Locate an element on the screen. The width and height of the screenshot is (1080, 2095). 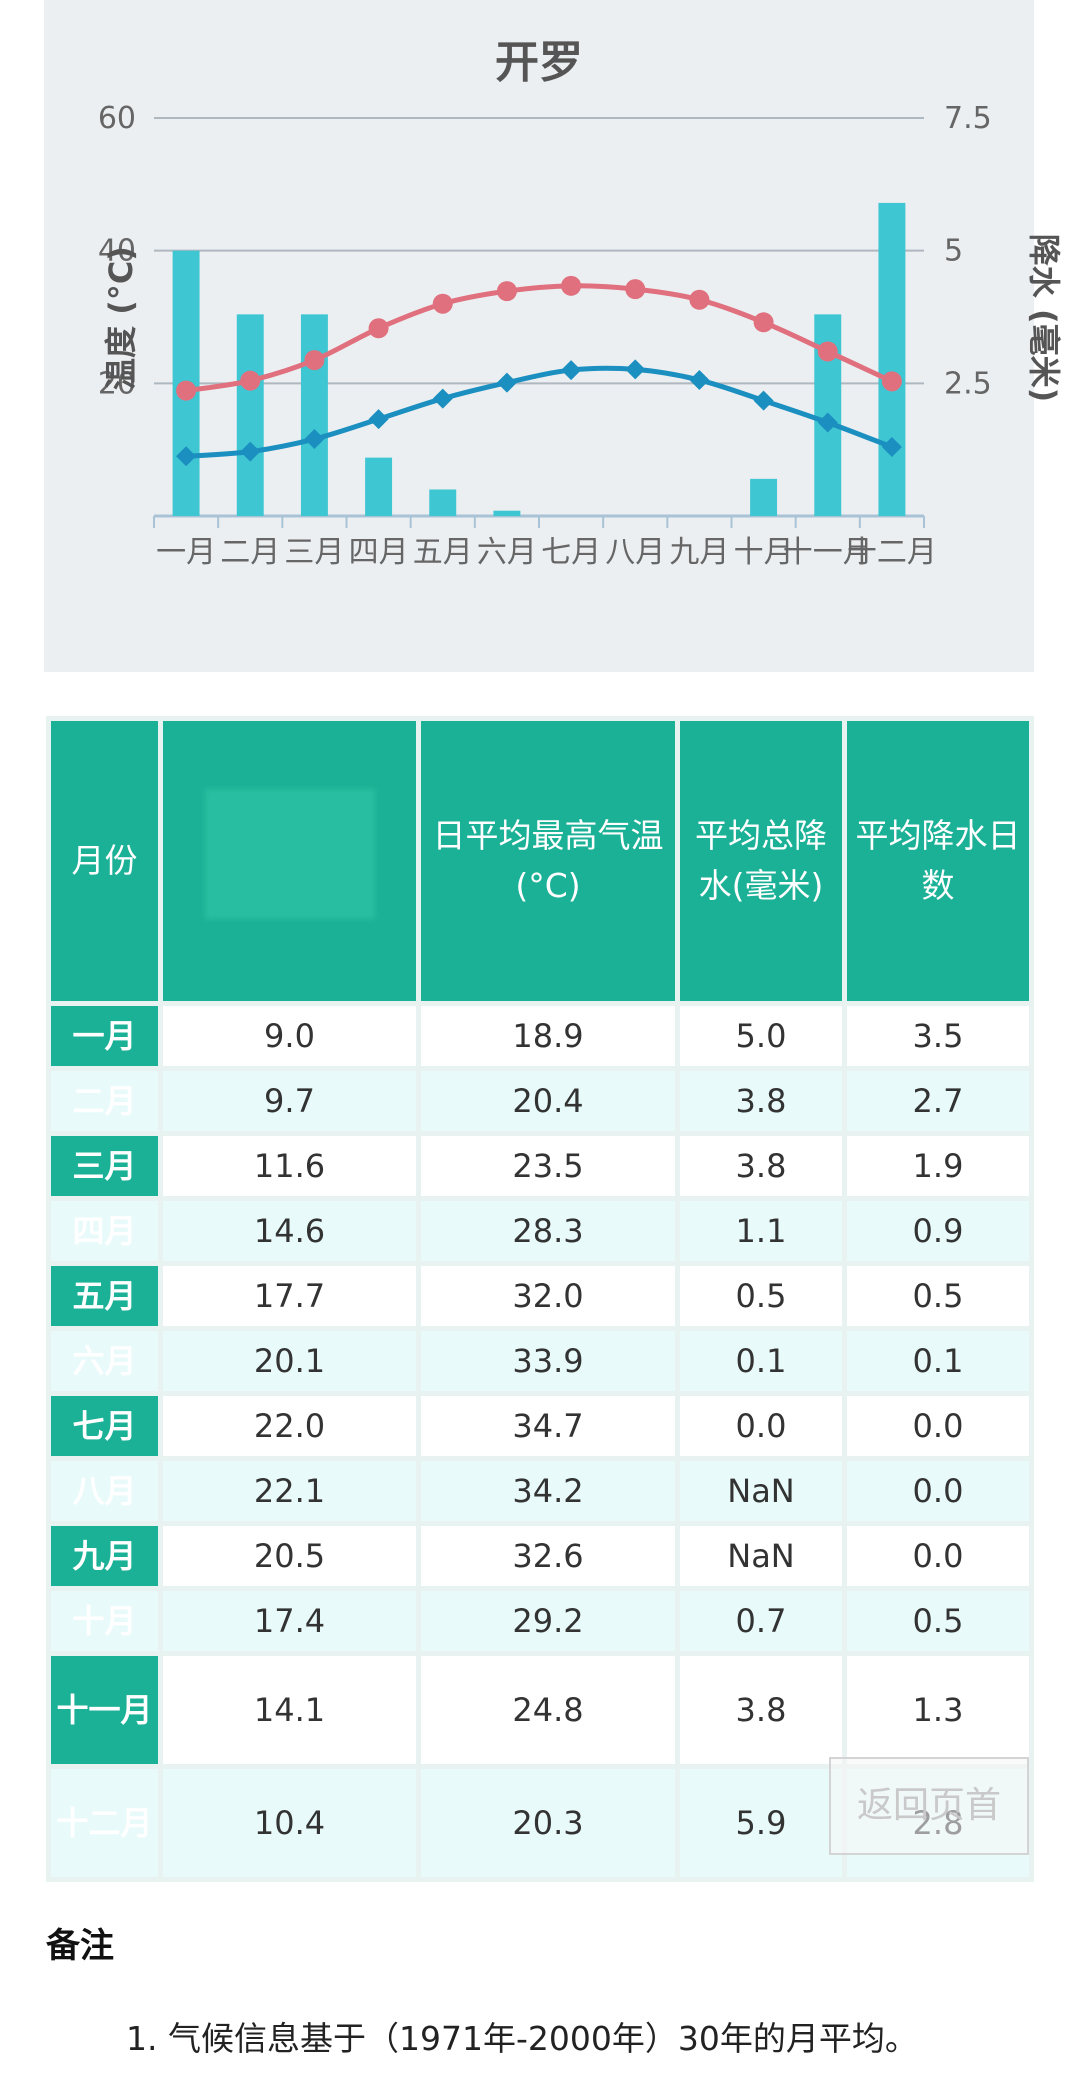
month-cell: 二月 is located at coordinates (104, 1101).